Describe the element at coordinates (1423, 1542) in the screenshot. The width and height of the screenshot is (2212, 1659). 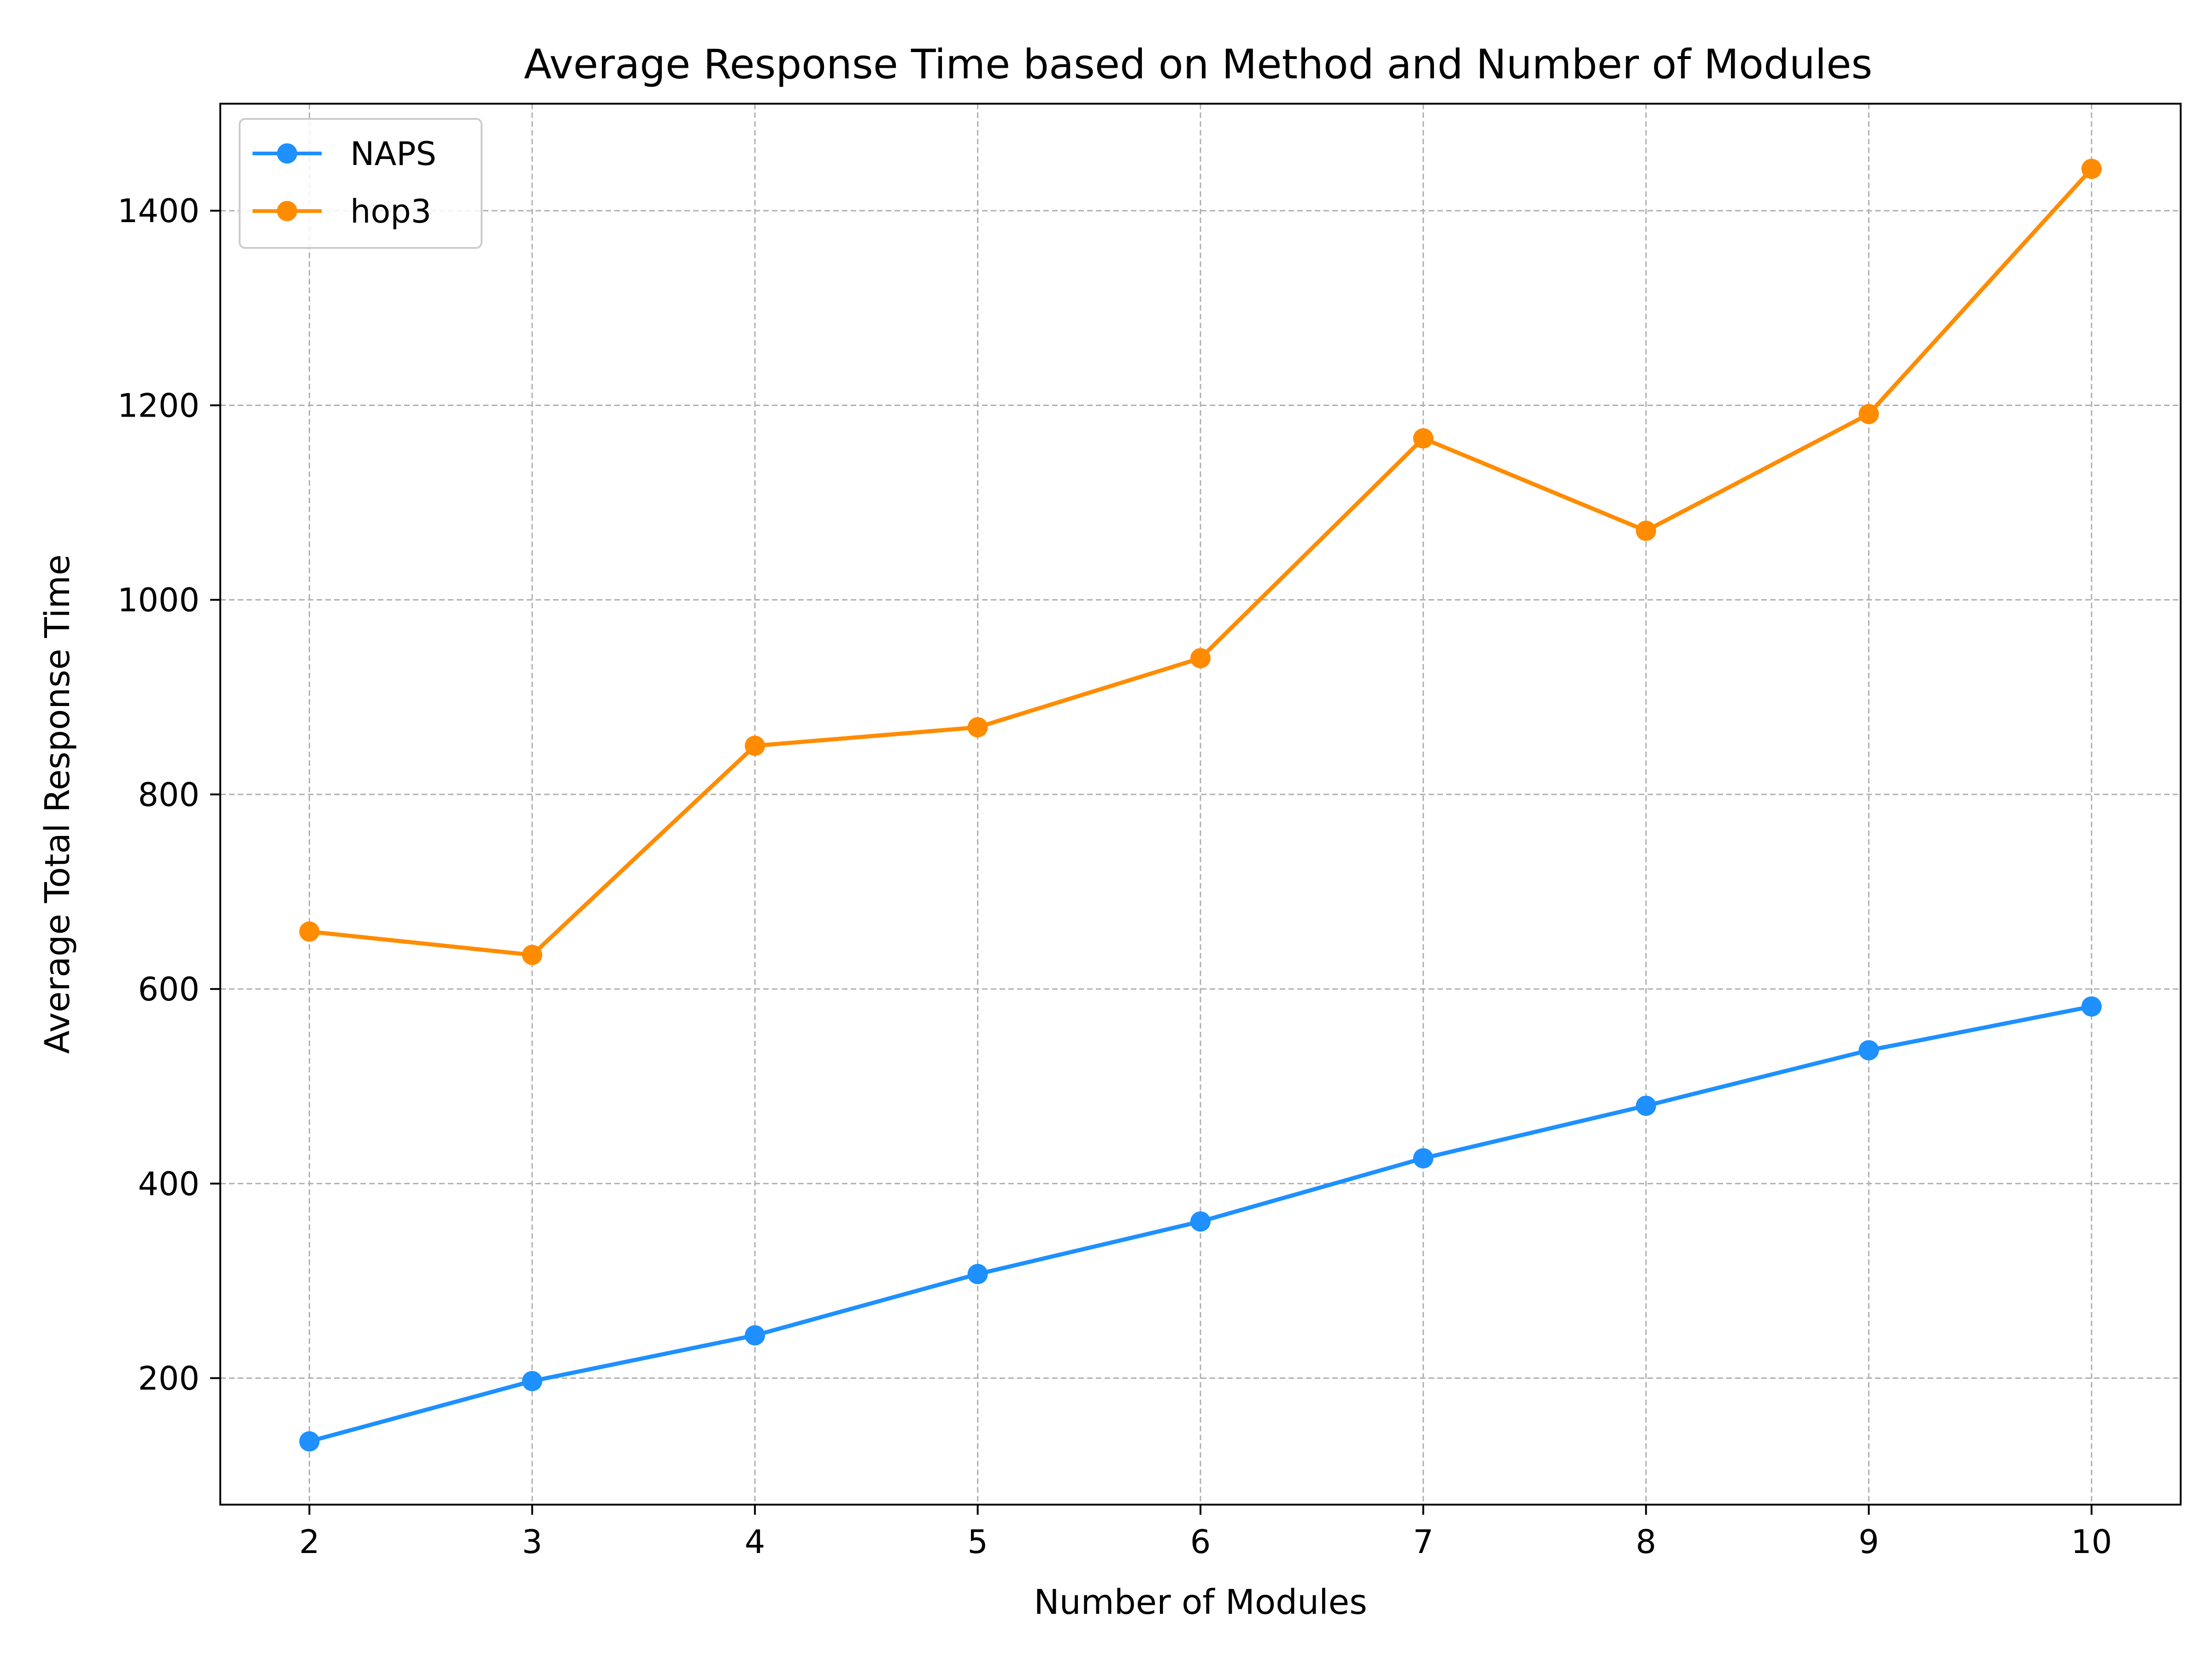
I see `x-tick-label: 7` at that location.